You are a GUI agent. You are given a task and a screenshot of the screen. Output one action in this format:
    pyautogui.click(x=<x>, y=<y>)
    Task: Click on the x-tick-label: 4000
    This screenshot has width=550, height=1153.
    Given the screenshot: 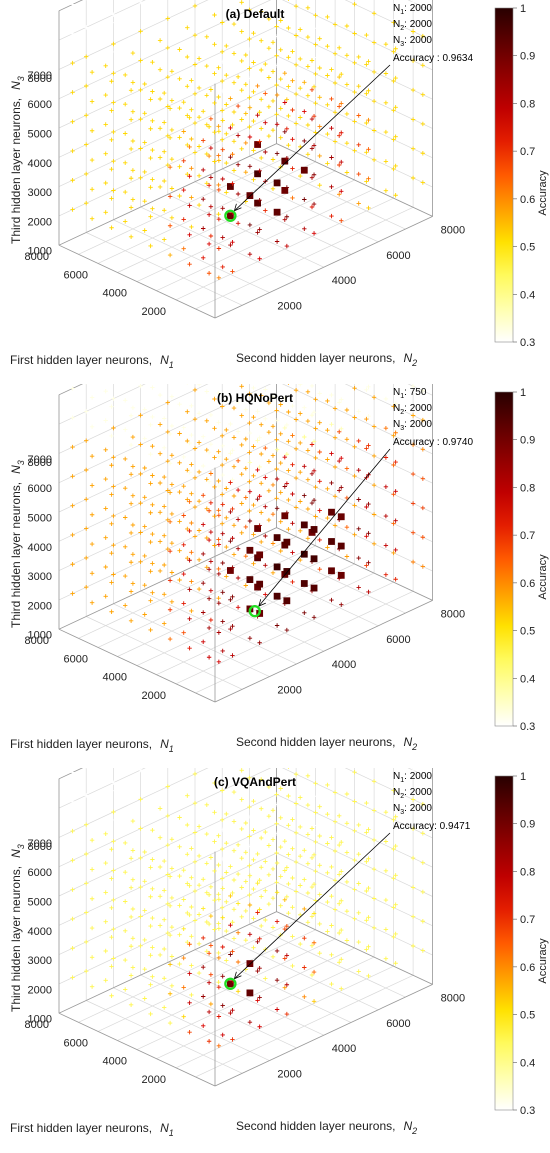 What is the action you would take?
    pyautogui.click(x=115, y=294)
    